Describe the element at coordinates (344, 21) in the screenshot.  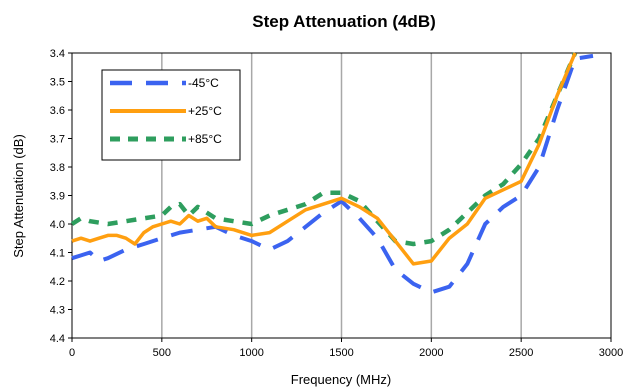
I see `chart-title: Step Attenuation (4dB)` at that location.